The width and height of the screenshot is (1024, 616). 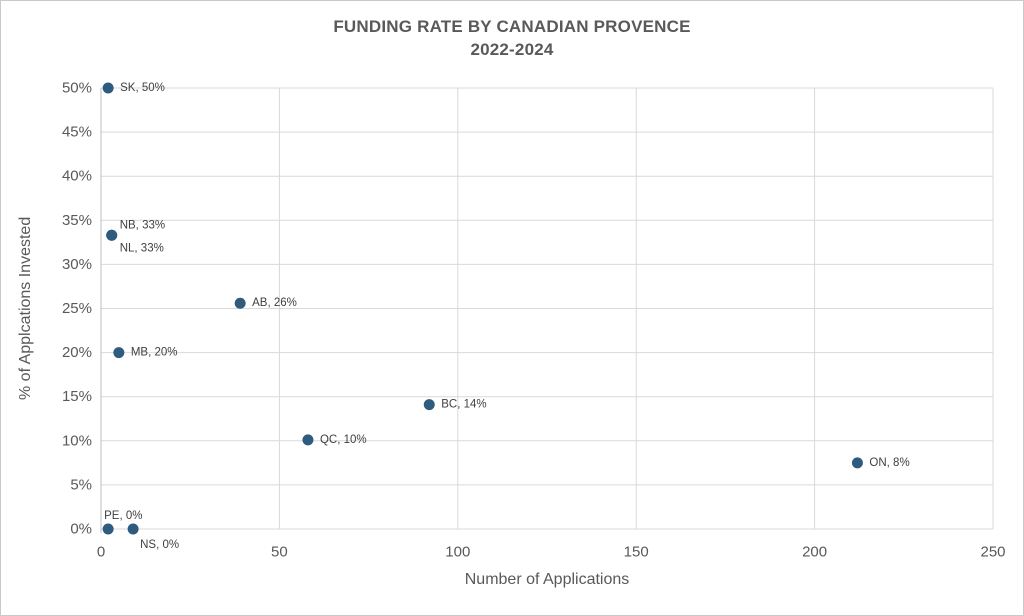 What do you see at coordinates (512, 26) in the screenshot?
I see `chart-title-line1: FUNDING RATE BY CANADIAN PROVENCE` at bounding box center [512, 26].